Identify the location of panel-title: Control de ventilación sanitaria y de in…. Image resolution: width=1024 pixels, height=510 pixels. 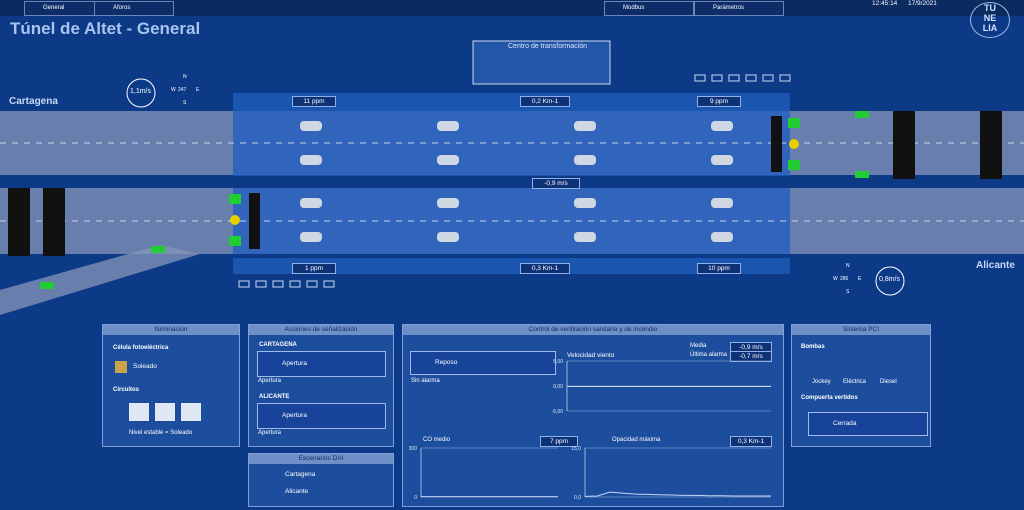
(593, 330).